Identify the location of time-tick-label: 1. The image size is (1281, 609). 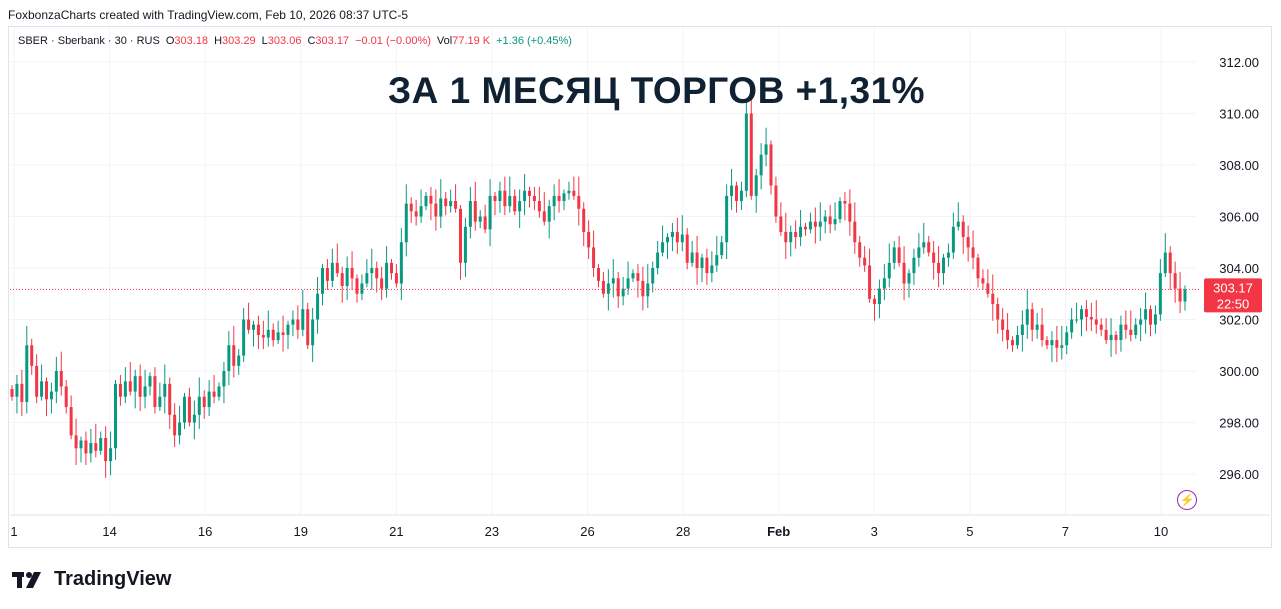
(13, 531).